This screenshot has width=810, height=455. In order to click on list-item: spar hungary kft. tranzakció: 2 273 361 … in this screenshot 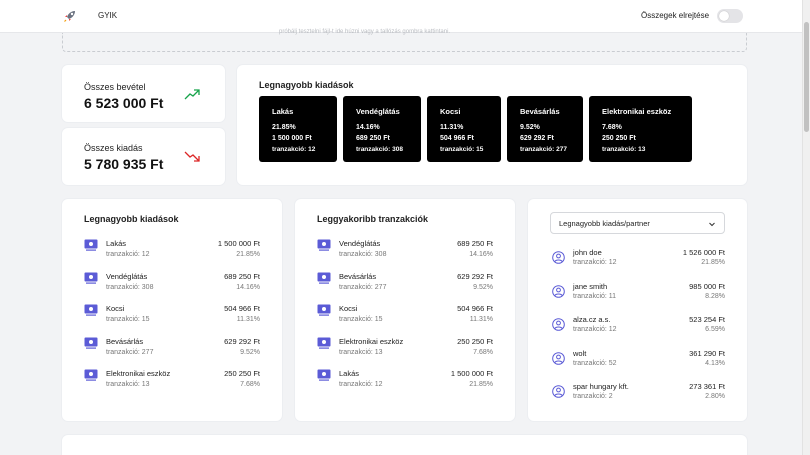, I will do `click(638, 398)`.